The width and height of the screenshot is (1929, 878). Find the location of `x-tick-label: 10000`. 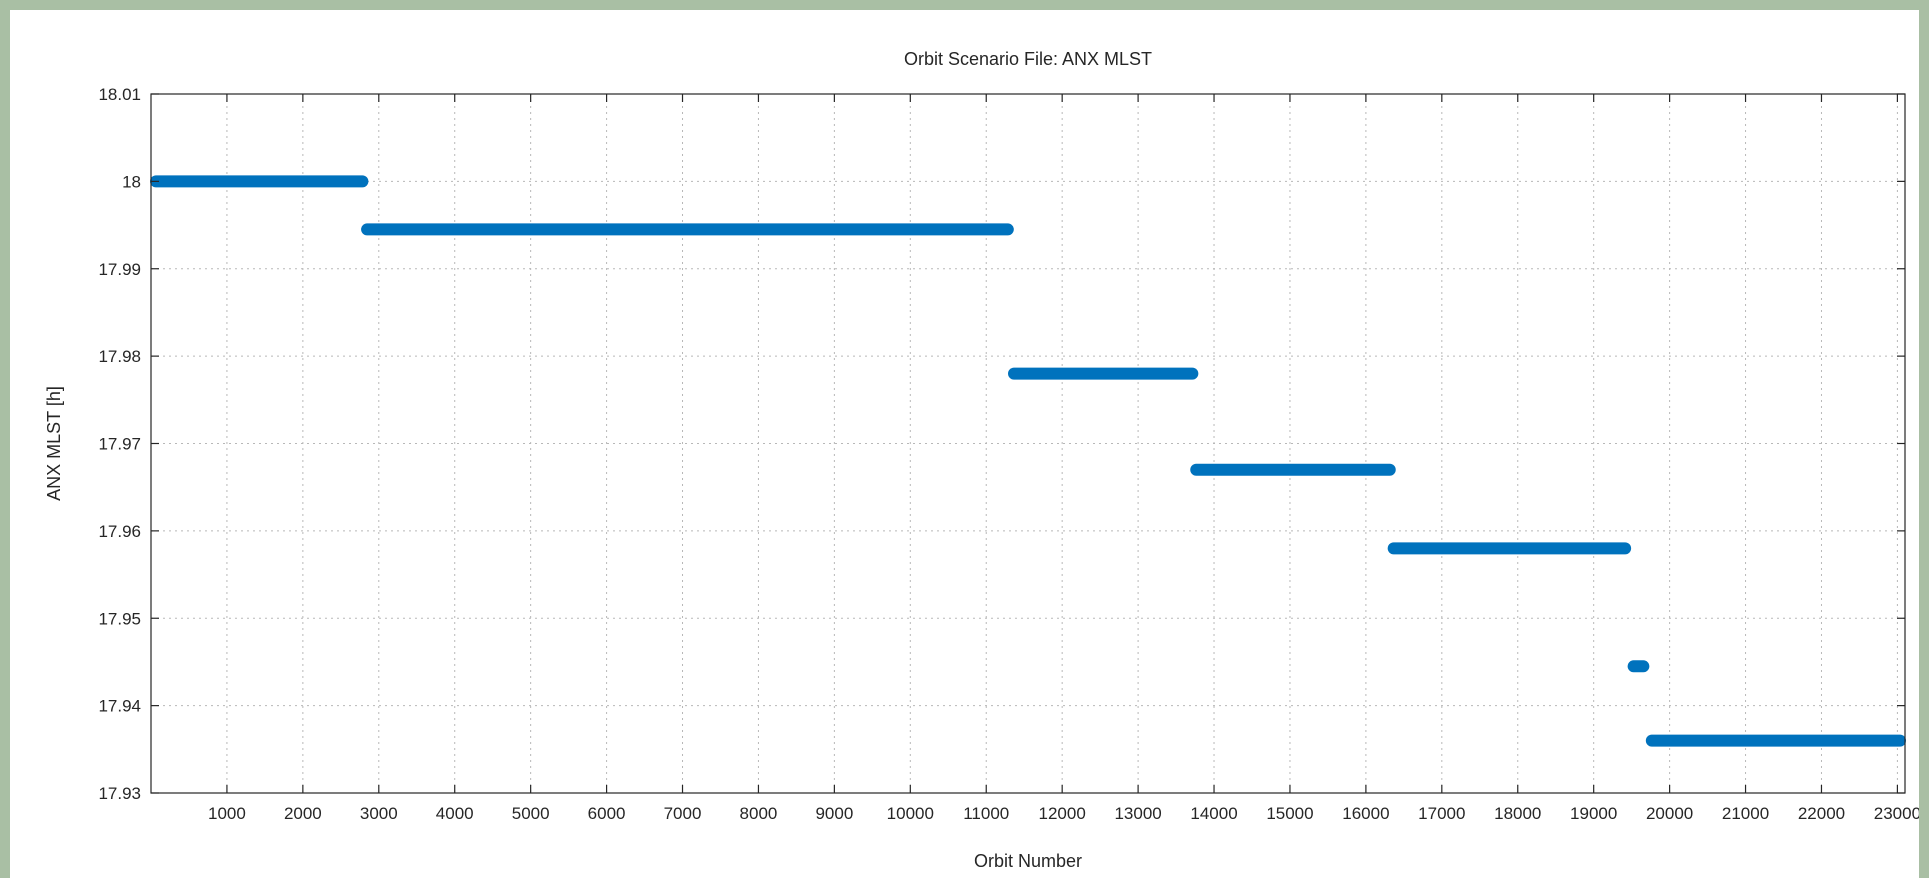

x-tick-label: 10000 is located at coordinates (910, 813).